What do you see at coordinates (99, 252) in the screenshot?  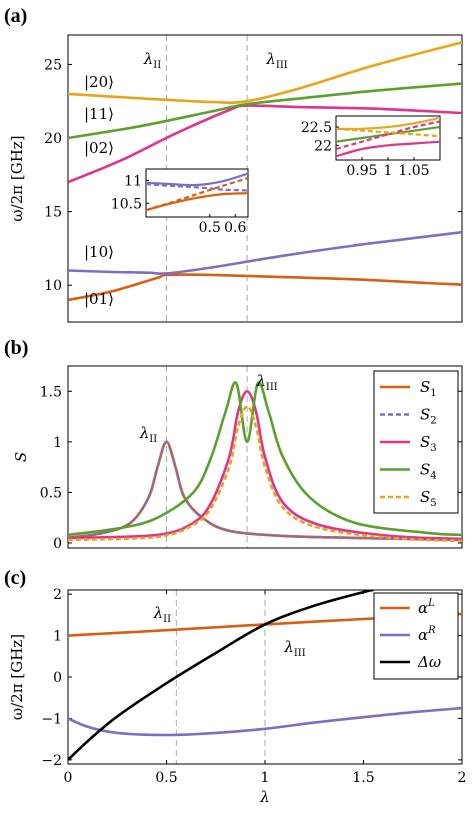 I see `state-label: |10⟩` at bounding box center [99, 252].